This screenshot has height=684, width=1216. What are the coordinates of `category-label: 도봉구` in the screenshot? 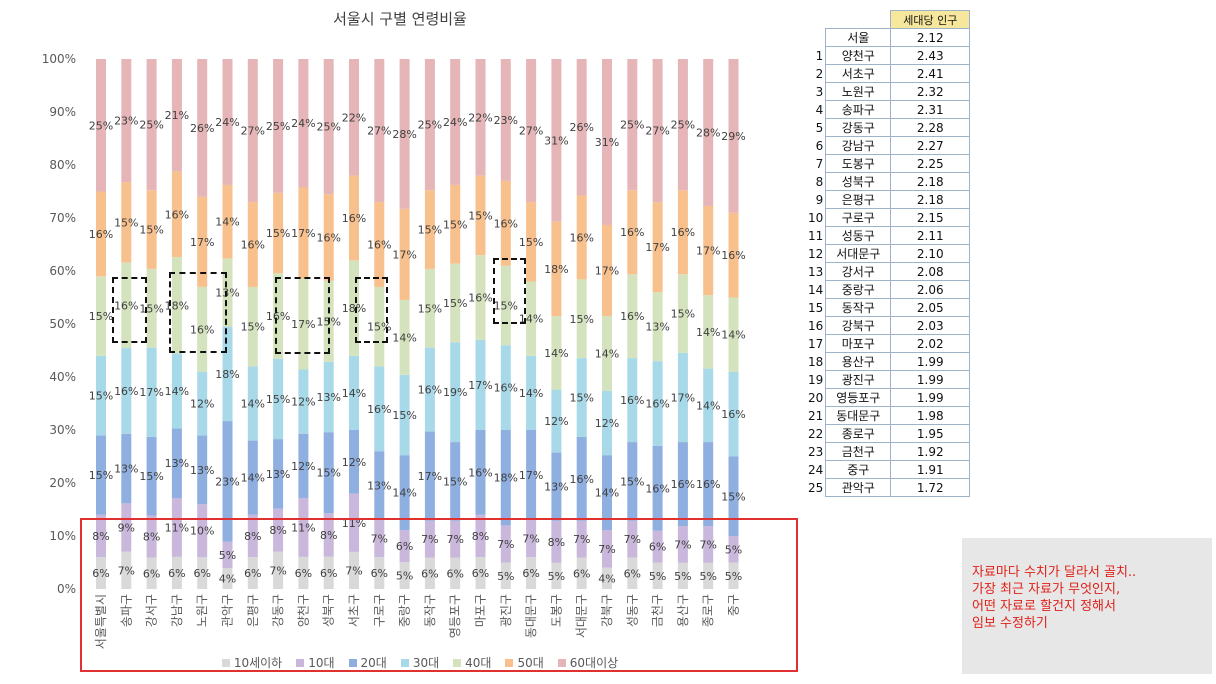 It's located at (556, 610).